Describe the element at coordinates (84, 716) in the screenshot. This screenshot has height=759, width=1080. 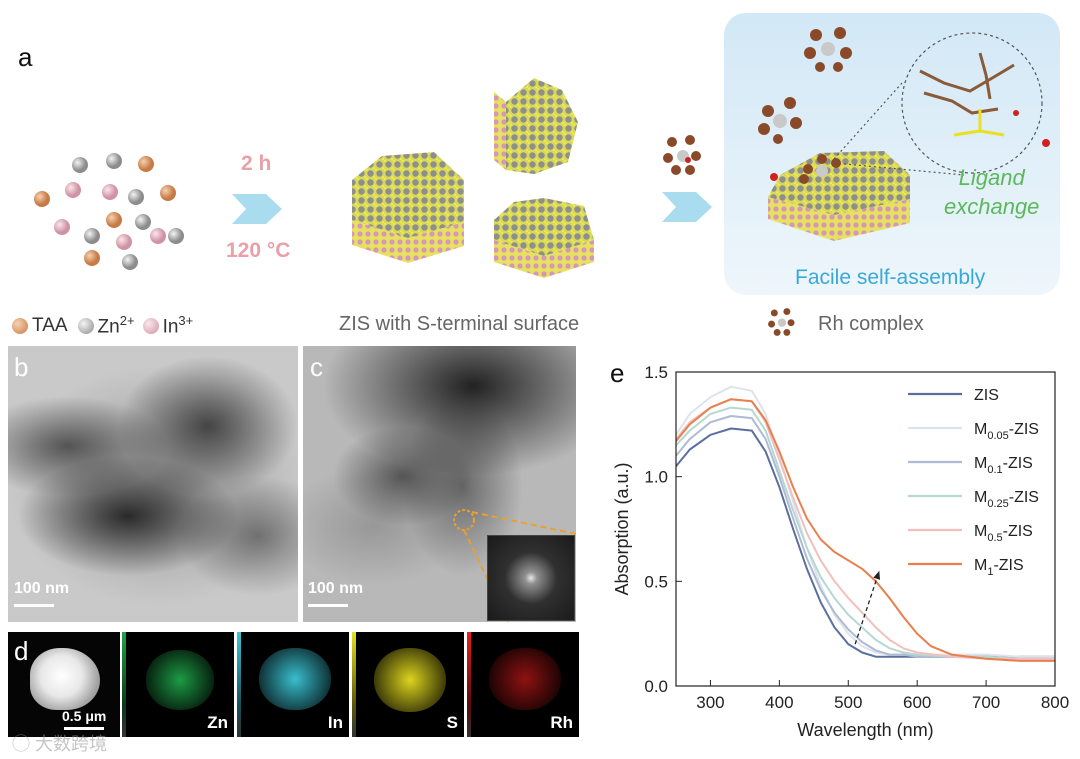
I see `scale-label-d: 0.5 μm` at that location.